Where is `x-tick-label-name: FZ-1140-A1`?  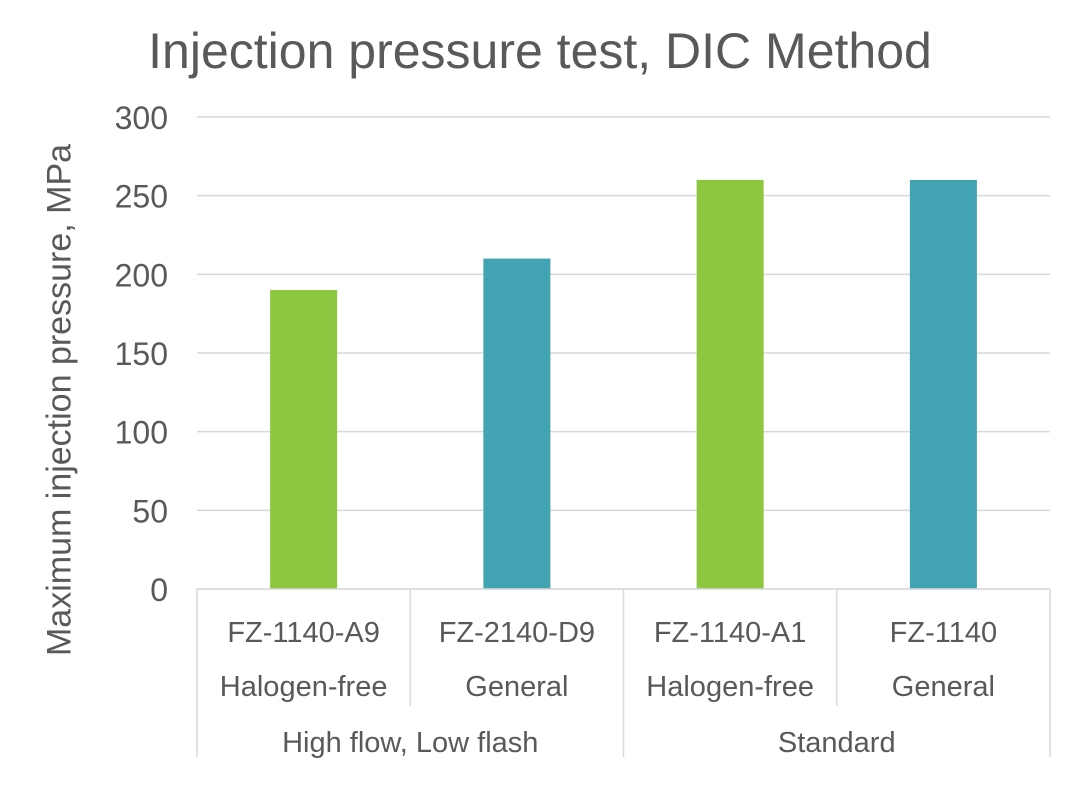 x-tick-label-name: FZ-1140-A1 is located at coordinates (730, 633).